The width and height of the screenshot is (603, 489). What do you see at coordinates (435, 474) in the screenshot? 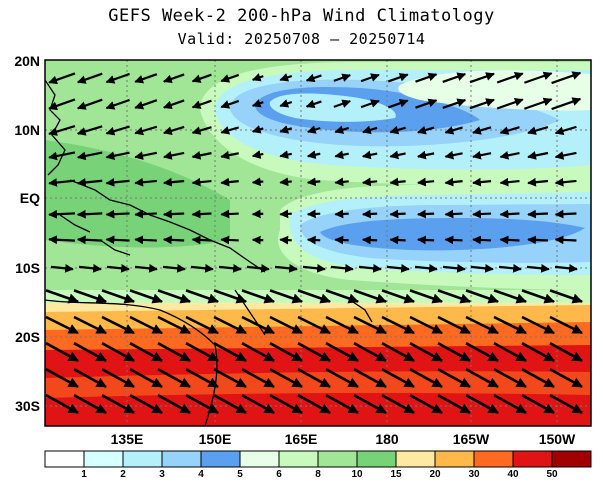
I see `colorbar-label: 20` at bounding box center [435, 474].